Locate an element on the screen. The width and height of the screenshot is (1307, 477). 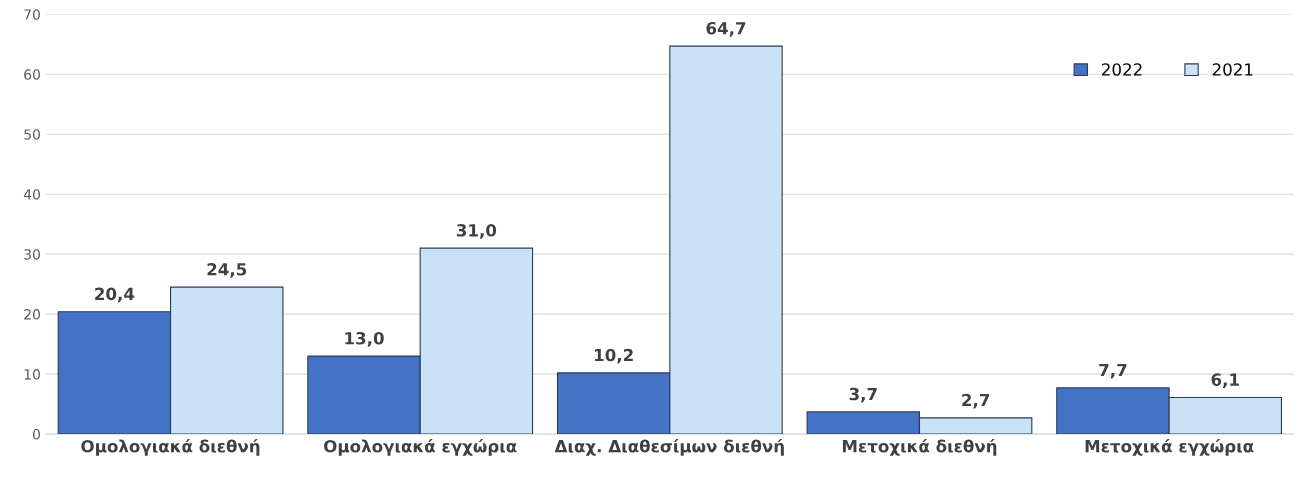
y-tick-label: 60 is located at coordinates (32, 74).